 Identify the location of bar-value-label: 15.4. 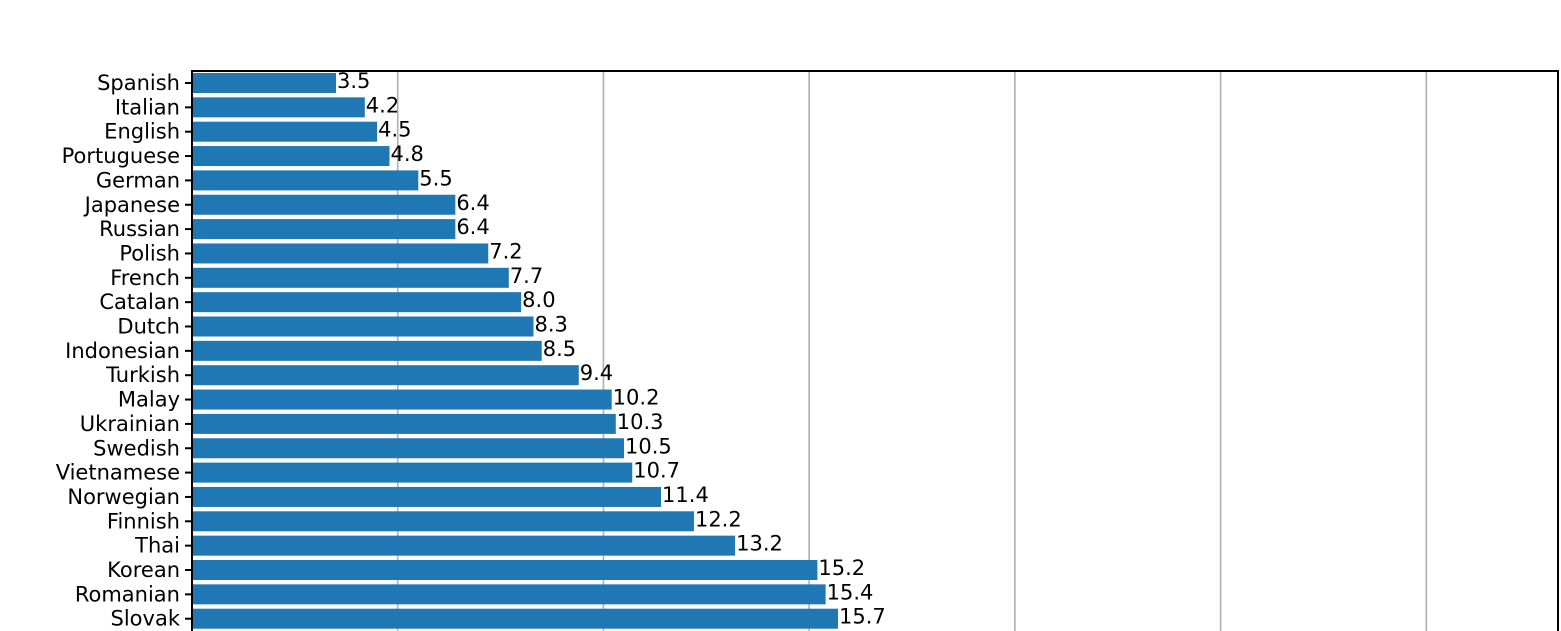
(850, 592).